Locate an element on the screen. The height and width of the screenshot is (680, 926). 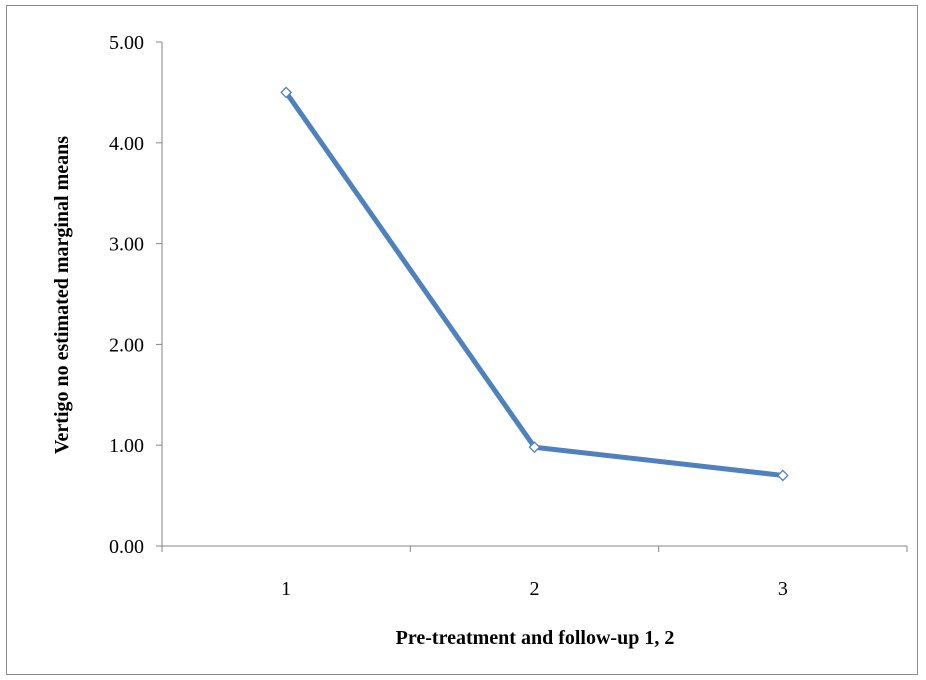
y-tick-label: 2.00 is located at coordinates (126, 345).